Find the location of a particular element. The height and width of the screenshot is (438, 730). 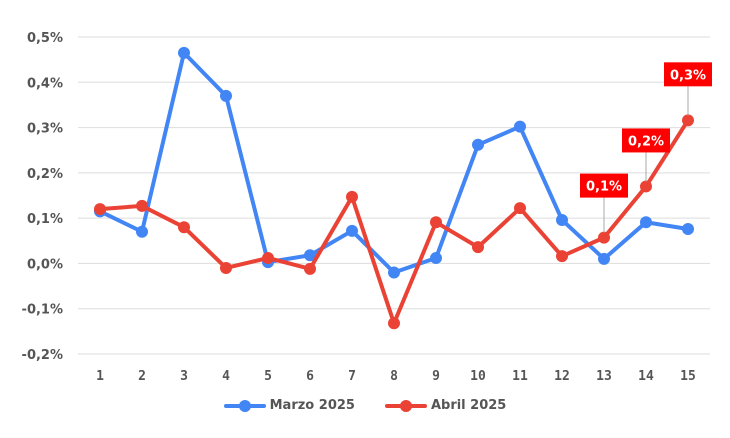

y-tick-label: 0,1% is located at coordinates (45, 219).